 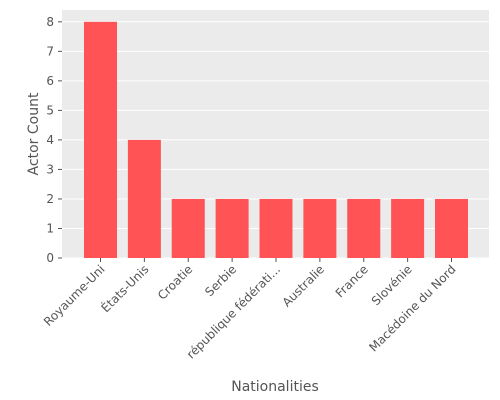 I want to click on y-axis-ticks: 0 1 2 3 4 5 6 7 8, so click(x=54, y=140).